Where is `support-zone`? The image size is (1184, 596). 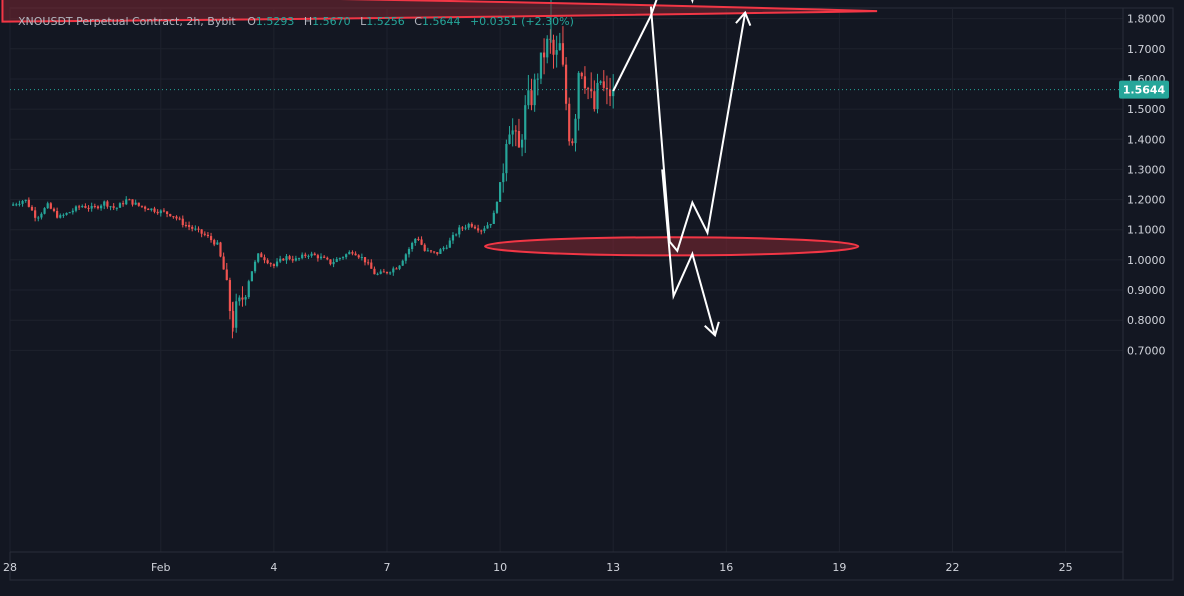 support-zone is located at coordinates (672, 246).